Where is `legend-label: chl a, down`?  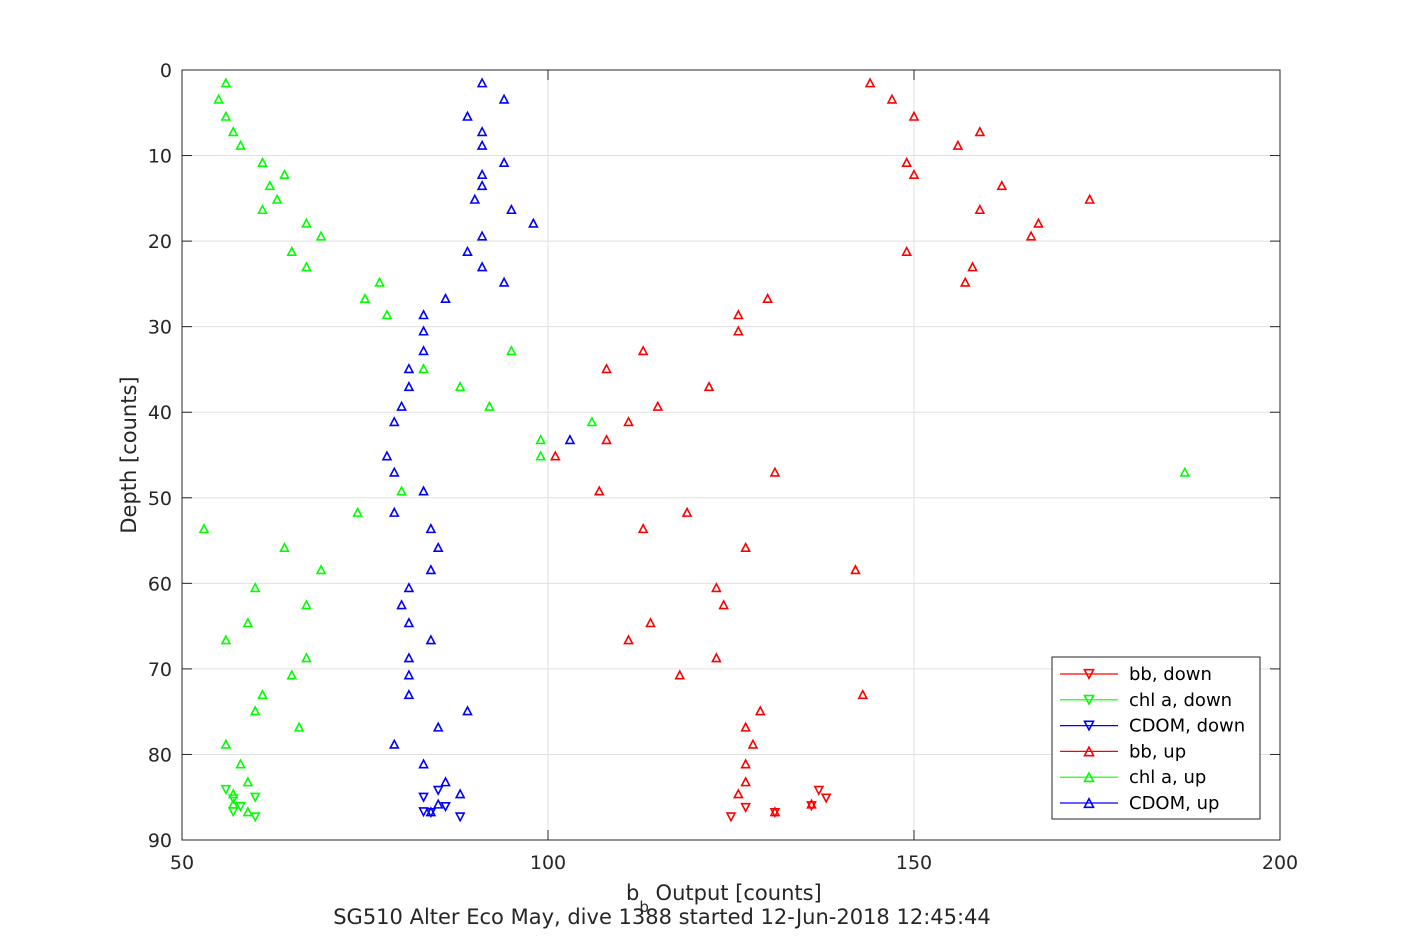
legend-label: chl a, down is located at coordinates (1180, 700).